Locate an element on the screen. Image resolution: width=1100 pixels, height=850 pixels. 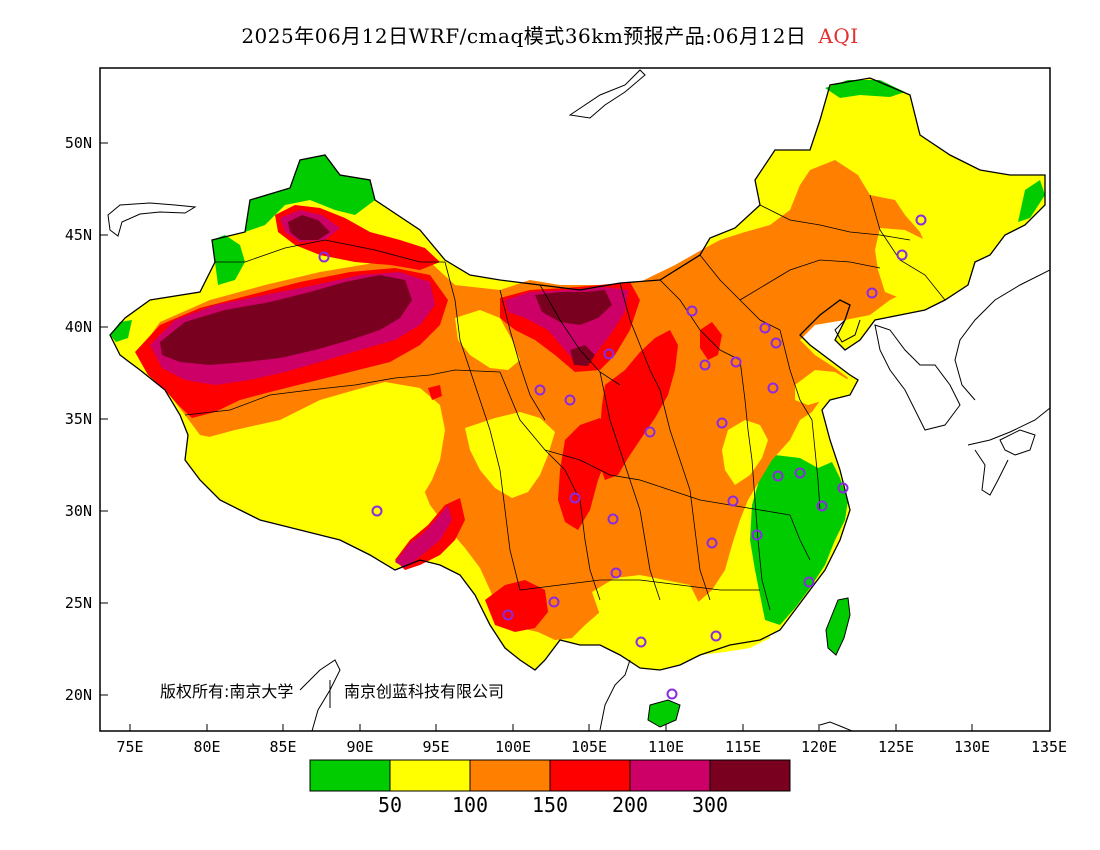
region-good-far-west is located at coordinates (121, 331).